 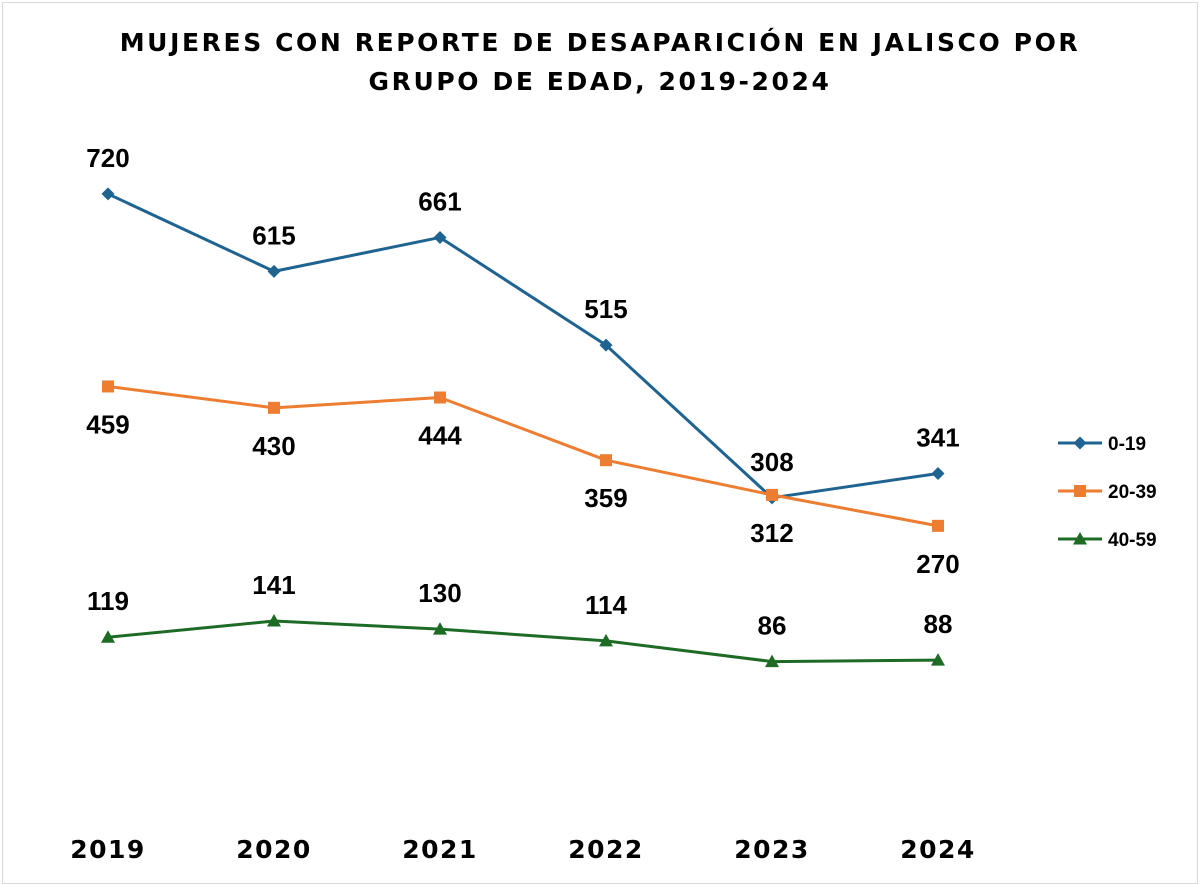 I want to click on series-marker-0-19-2020, so click(x=274, y=271).